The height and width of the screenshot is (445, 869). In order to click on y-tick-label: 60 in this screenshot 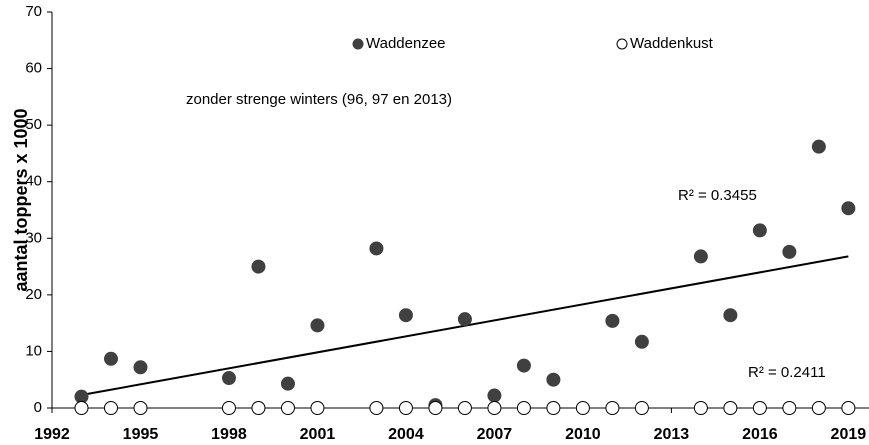, I will do `click(33, 68)`.